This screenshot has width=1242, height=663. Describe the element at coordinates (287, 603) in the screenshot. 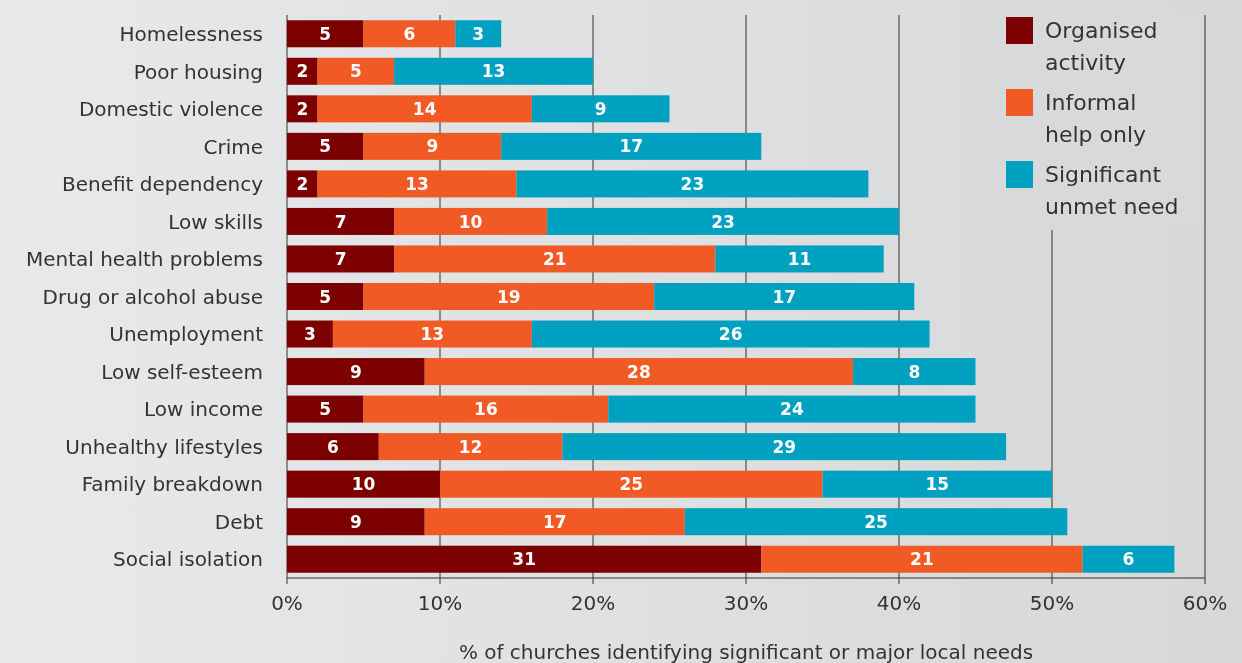

I see `x-tick-label: 0%` at that location.